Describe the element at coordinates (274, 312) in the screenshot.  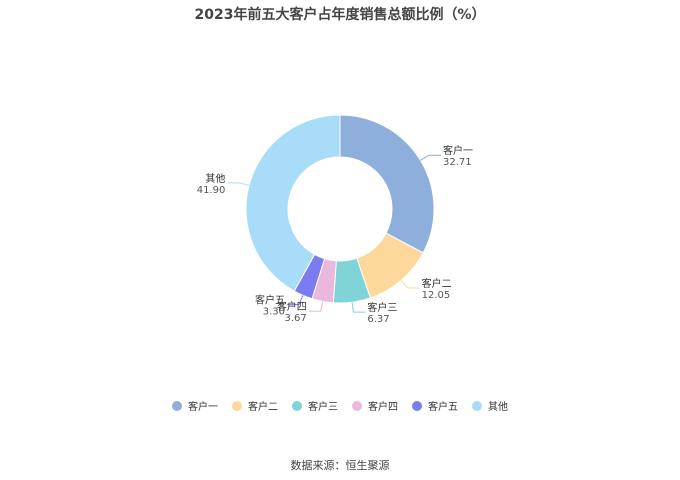
I see `slice-value-5: 3.30` at that location.